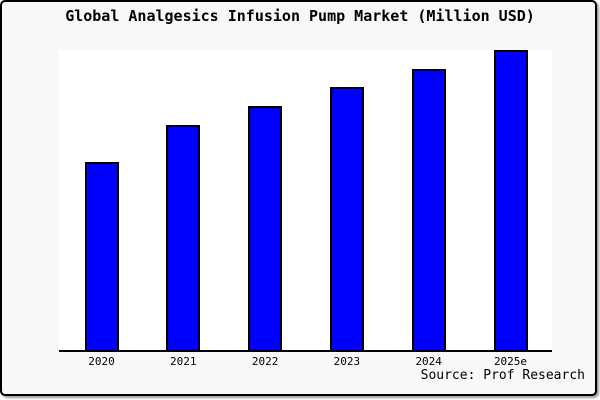  What do you see at coordinates (101, 361) in the screenshot?
I see `tick-label-2020: 2020` at bounding box center [101, 361].